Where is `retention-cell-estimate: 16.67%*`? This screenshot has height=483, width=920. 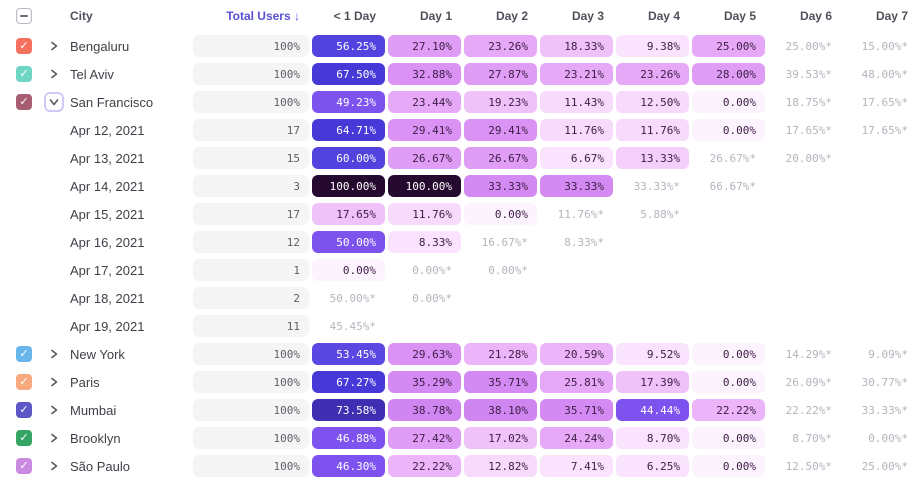 retention-cell-estimate: 16.67%* is located at coordinates (504, 242).